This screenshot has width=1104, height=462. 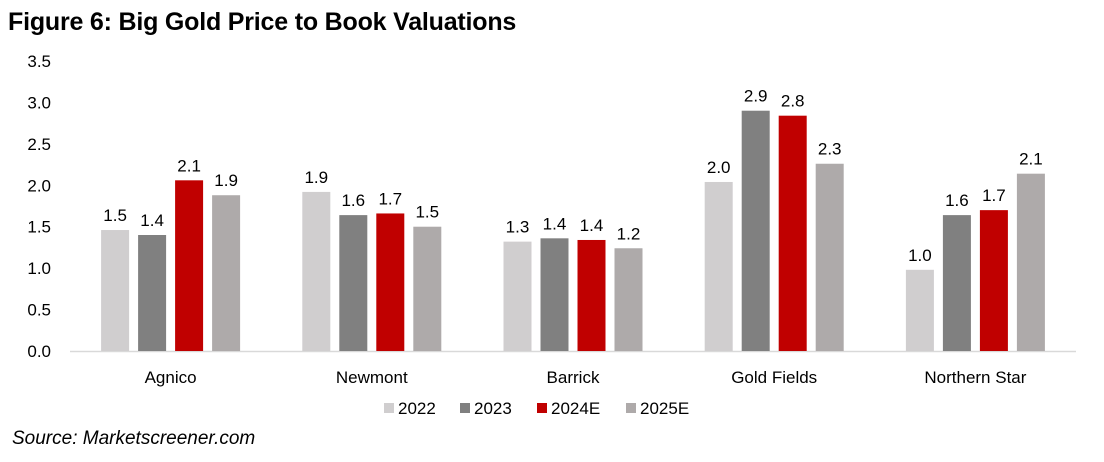 What do you see at coordinates (554, 294) in the screenshot?
I see `bar-2023-barrick` at bounding box center [554, 294].